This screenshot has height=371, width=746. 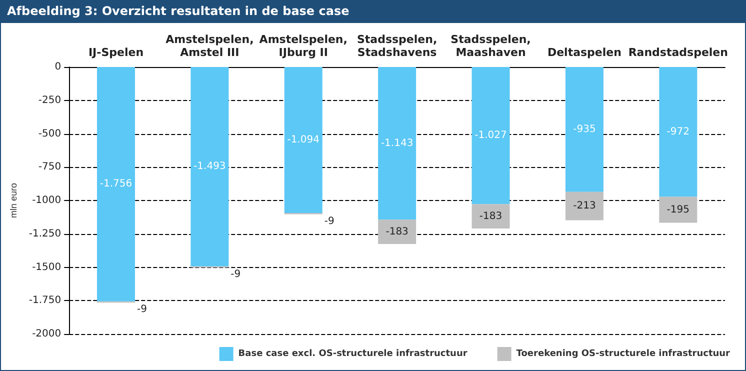 I want to click on data-label: -1.756, so click(x=116, y=184).